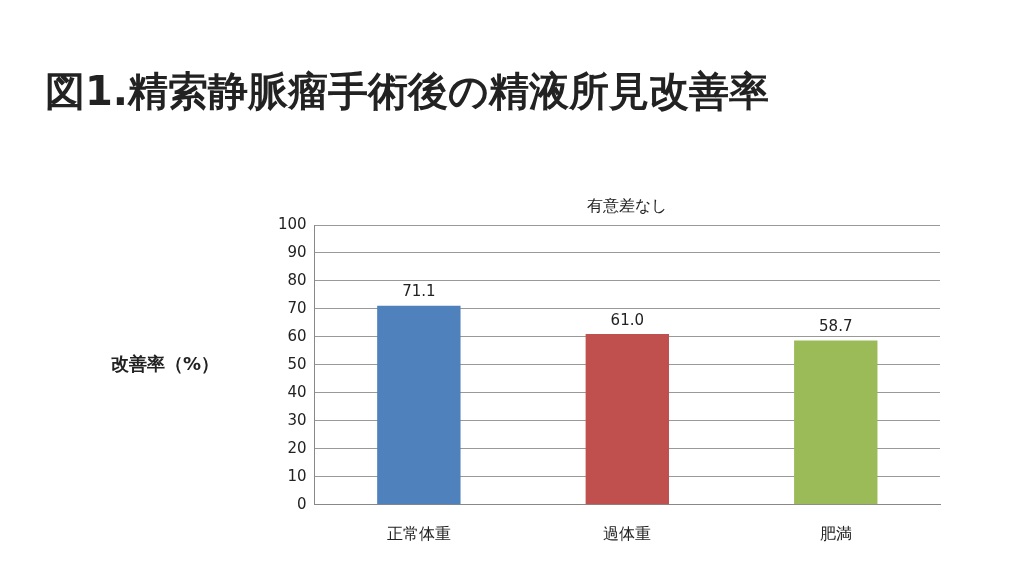 The width and height of the screenshot is (1024, 574). I want to click on y-tick-label: 100, so click(292, 223).